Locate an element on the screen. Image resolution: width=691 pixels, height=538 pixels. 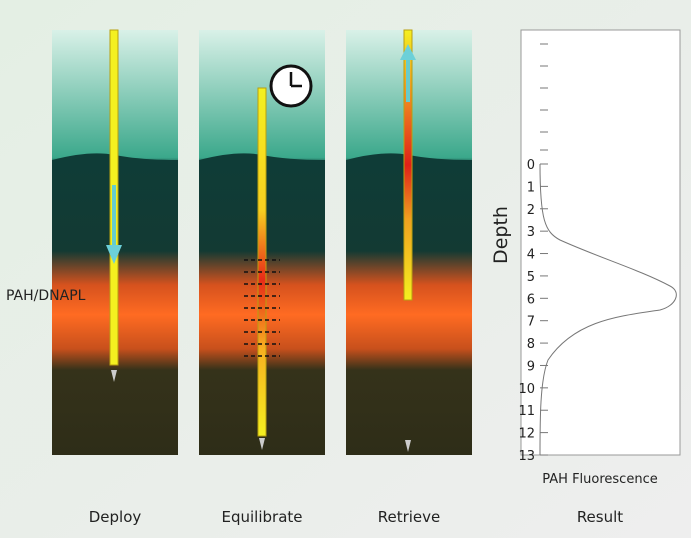
deploy-rod is located at coordinates (114, 205).